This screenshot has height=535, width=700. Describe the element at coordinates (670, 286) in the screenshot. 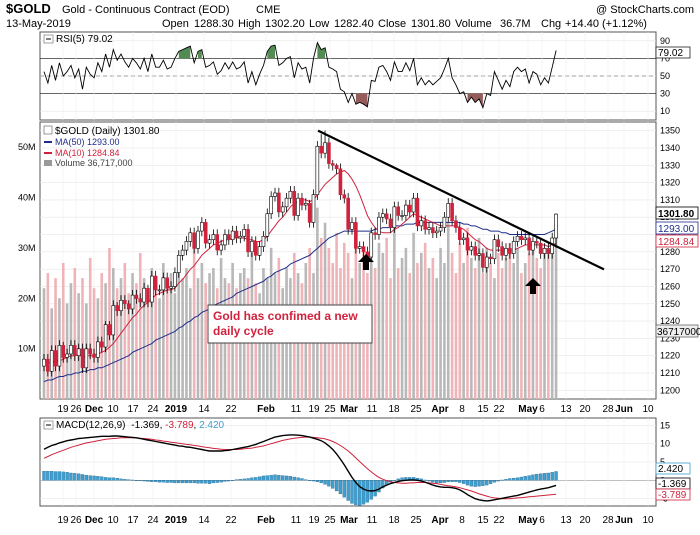

I see `price-tick-label: 1260` at that location.